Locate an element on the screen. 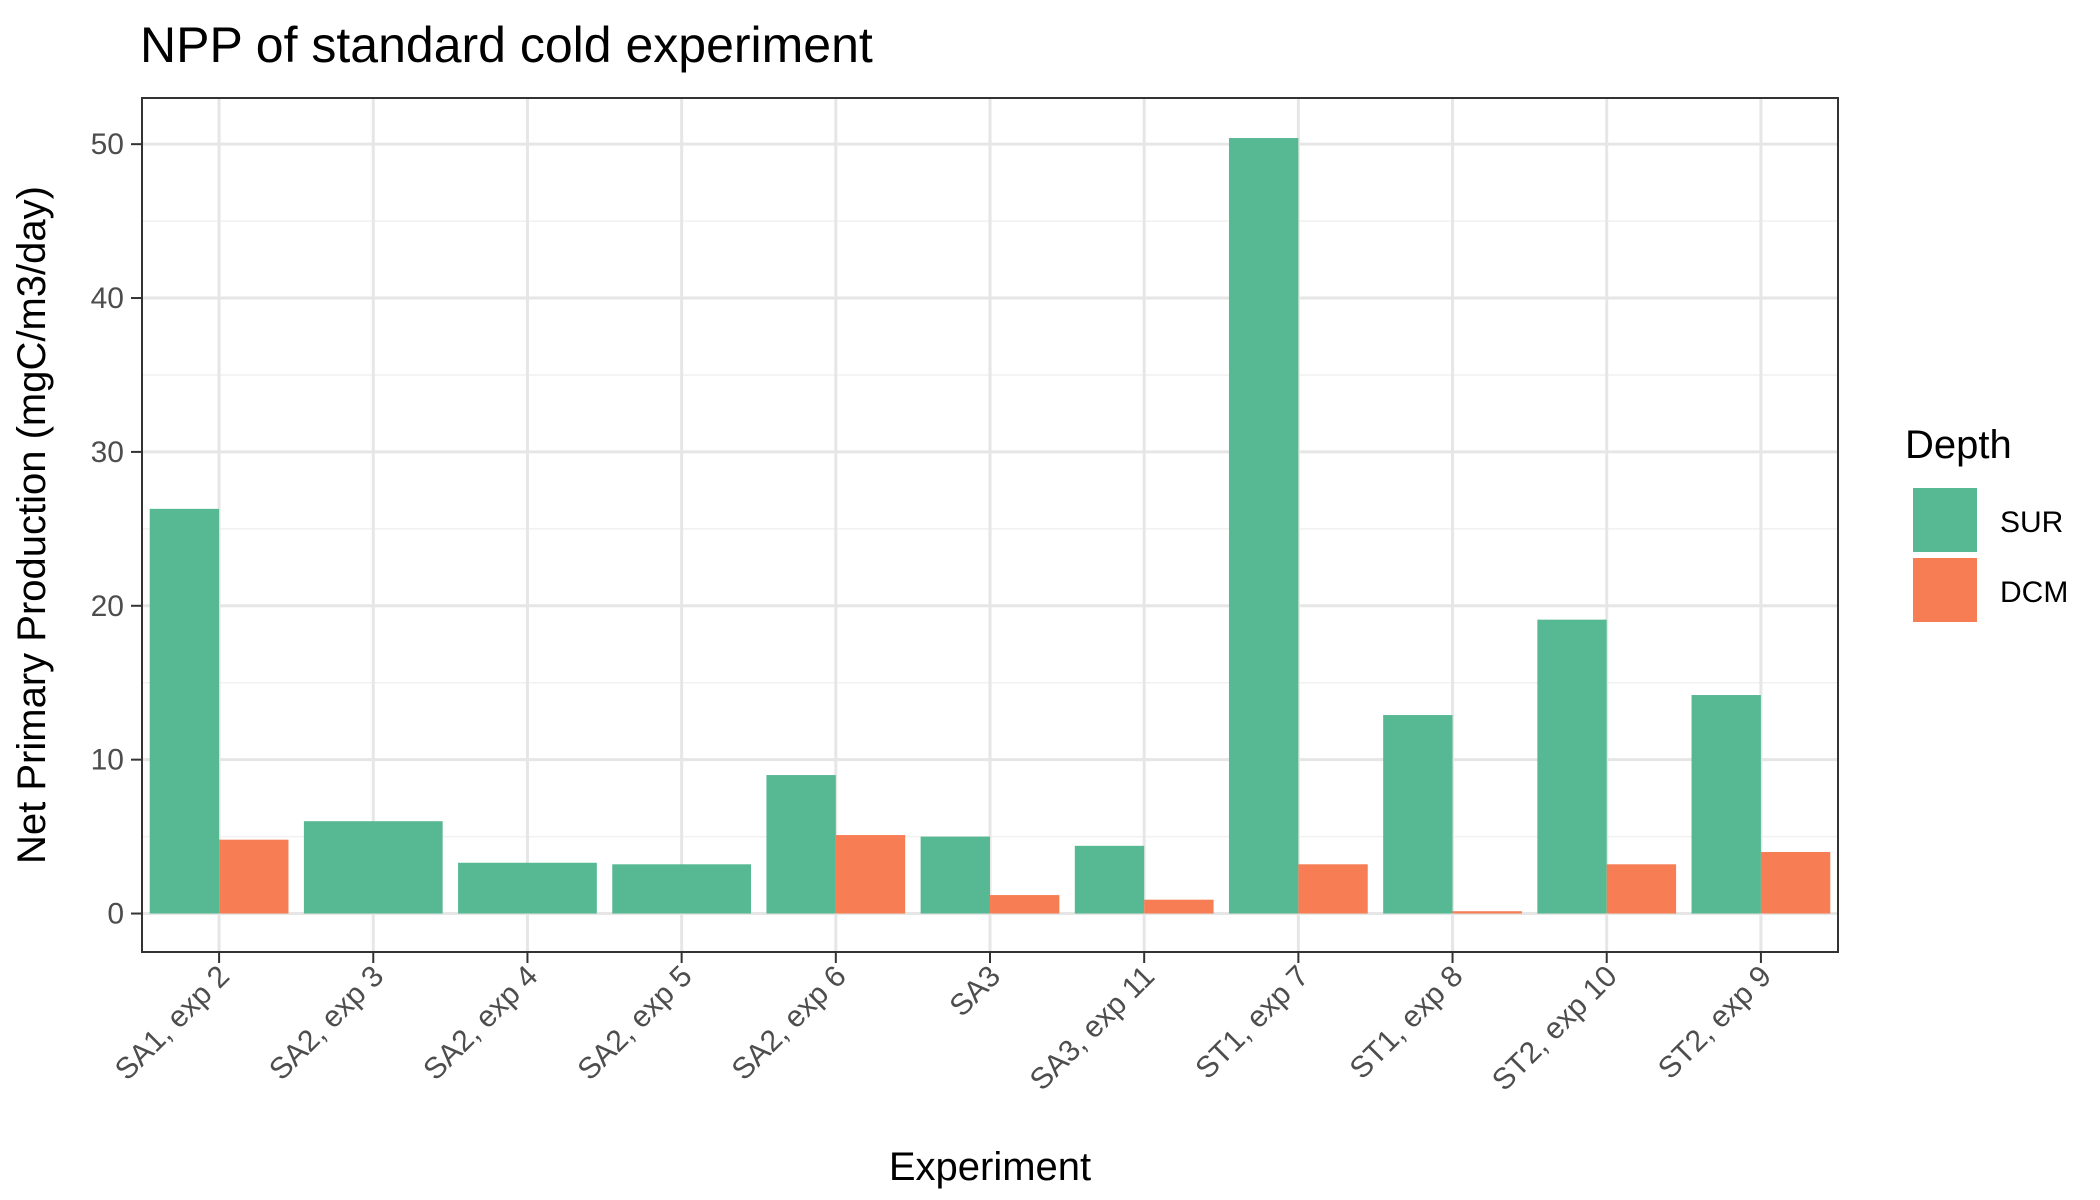  x-tick-label: SA2, exp 3 is located at coordinates (326, 1023).